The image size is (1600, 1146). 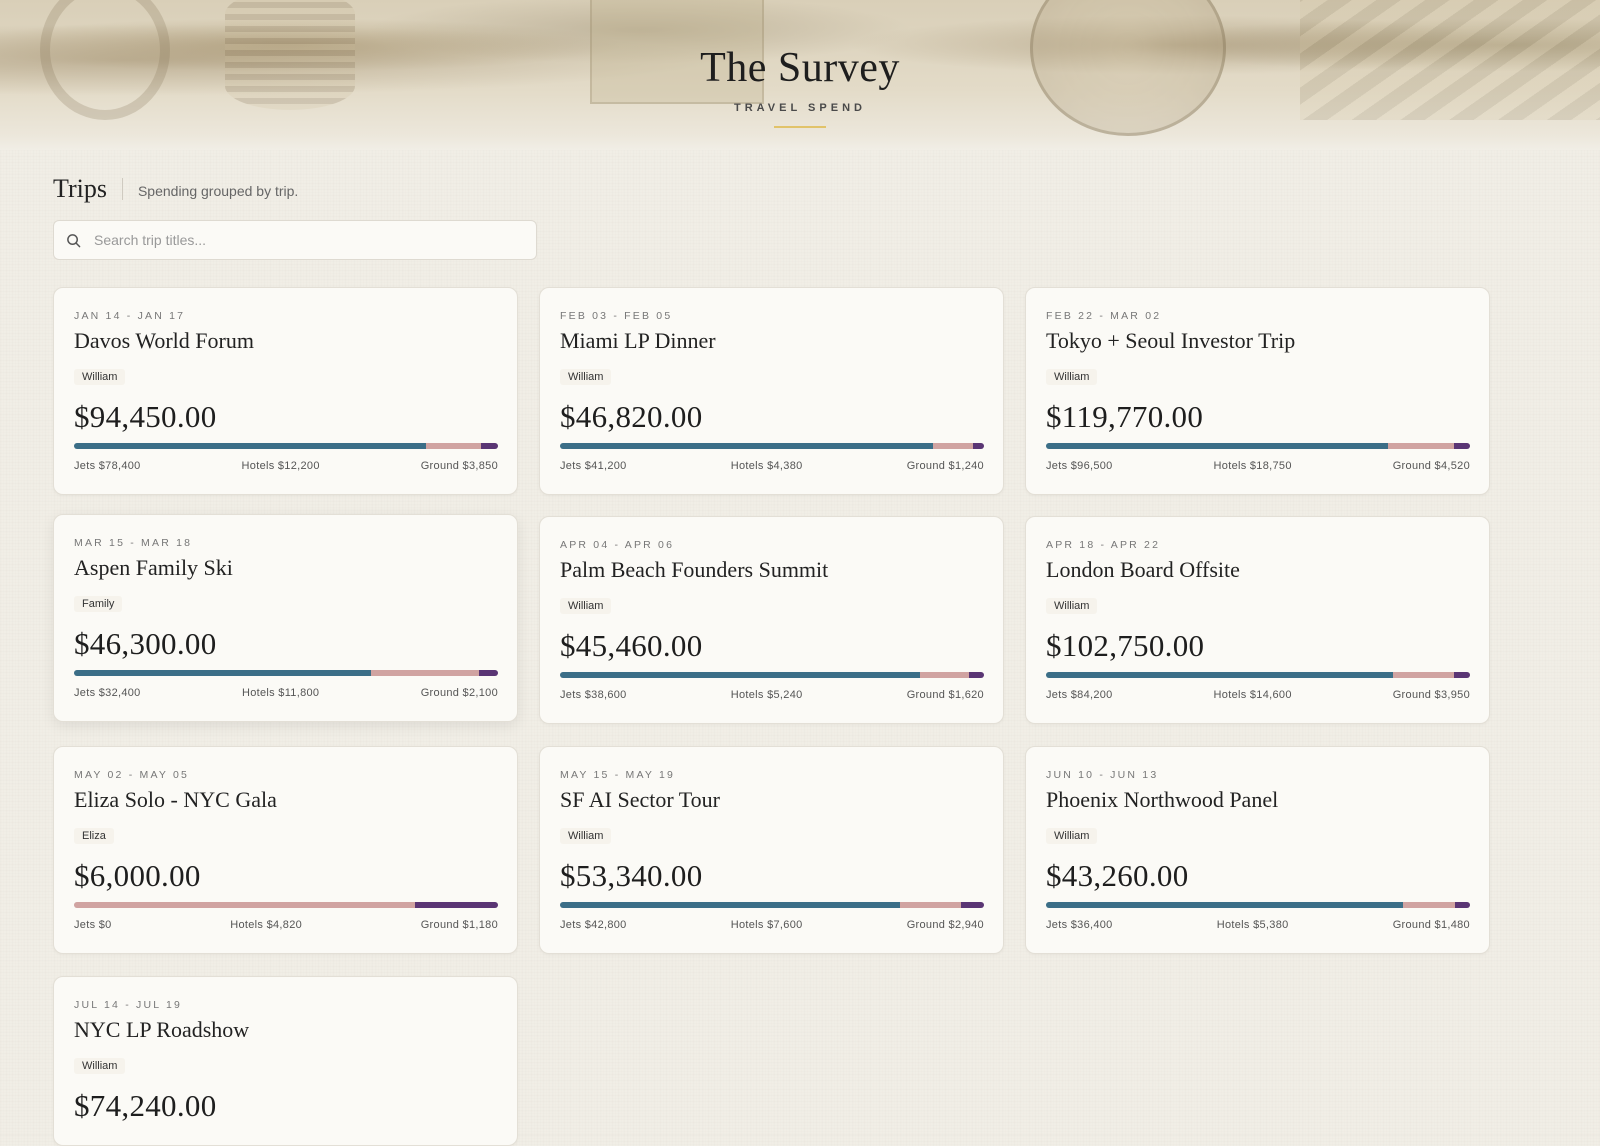 I want to click on trip-total: $102,750.00, so click(x=1125, y=645).